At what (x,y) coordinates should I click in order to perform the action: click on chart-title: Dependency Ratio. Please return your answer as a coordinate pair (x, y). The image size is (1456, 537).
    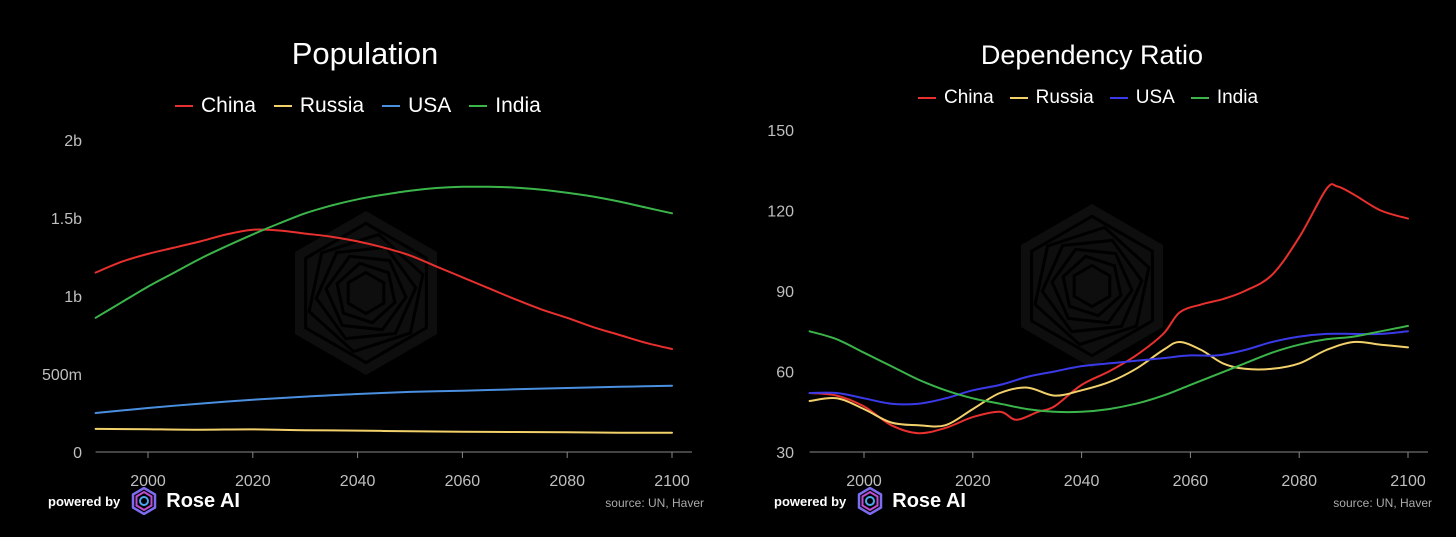
    Looking at the image, I should click on (1092, 55).